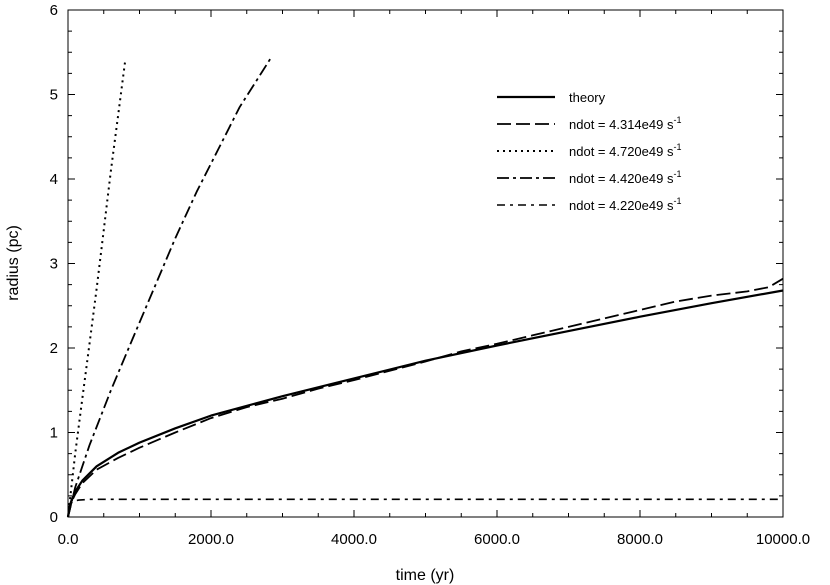 This screenshot has height=585, width=830. What do you see at coordinates (640, 539) in the screenshot?
I see `x-tick-label: 8000.0` at bounding box center [640, 539].